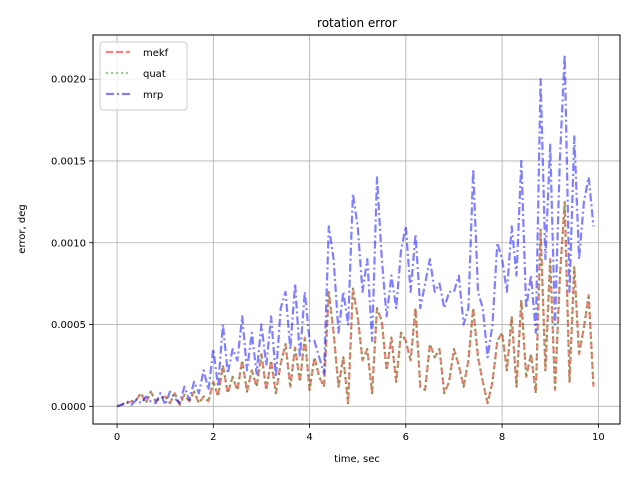  Describe the element at coordinates (68, 407) in the screenshot. I see `y-tick-label: 0.0000` at that location.